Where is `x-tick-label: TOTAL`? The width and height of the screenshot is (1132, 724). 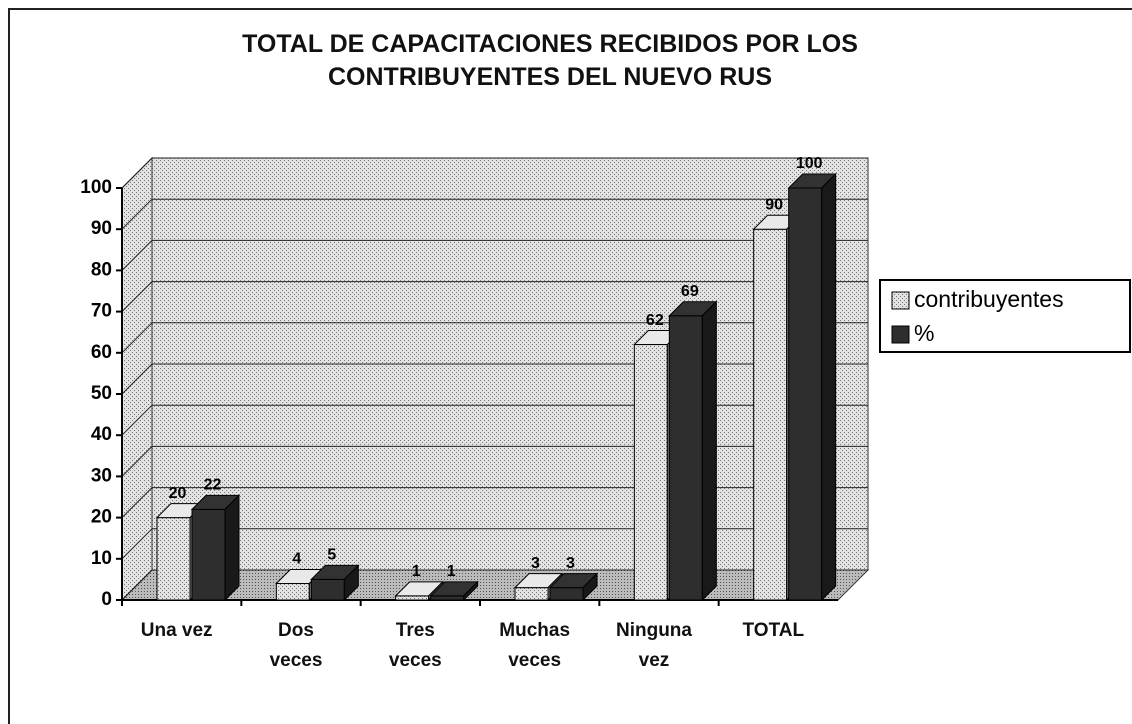 x-tick-label: TOTAL is located at coordinates (773, 630).